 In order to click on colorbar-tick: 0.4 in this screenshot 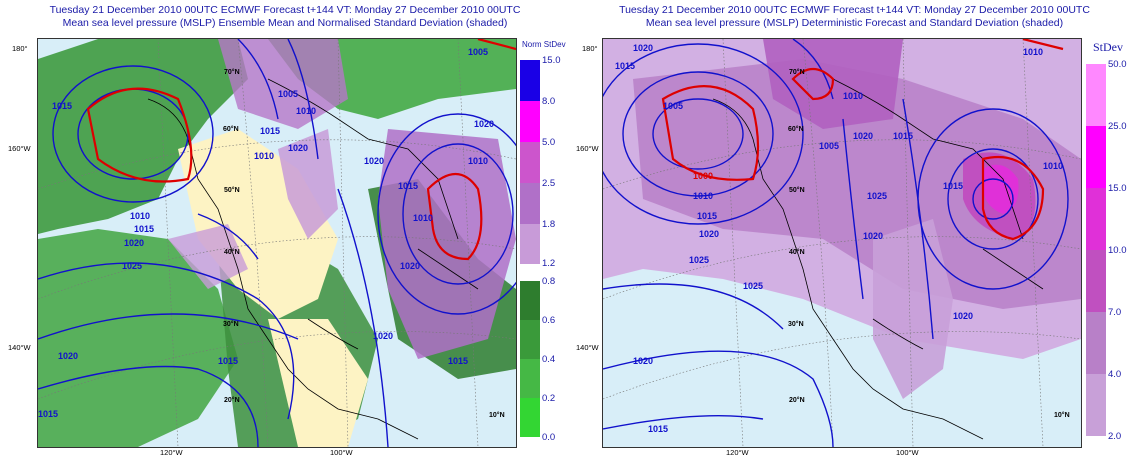, I will do `click(549, 359)`.